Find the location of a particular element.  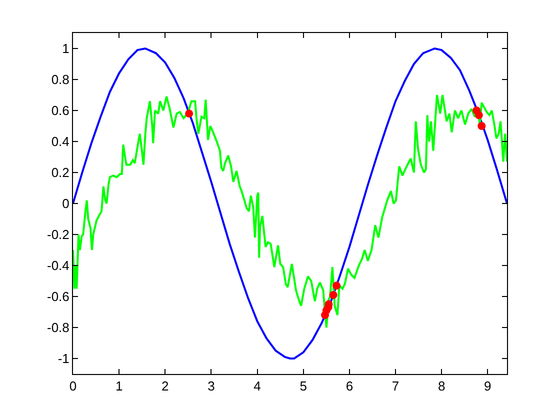

y-tick-label: -0.2 is located at coordinates (58, 234).